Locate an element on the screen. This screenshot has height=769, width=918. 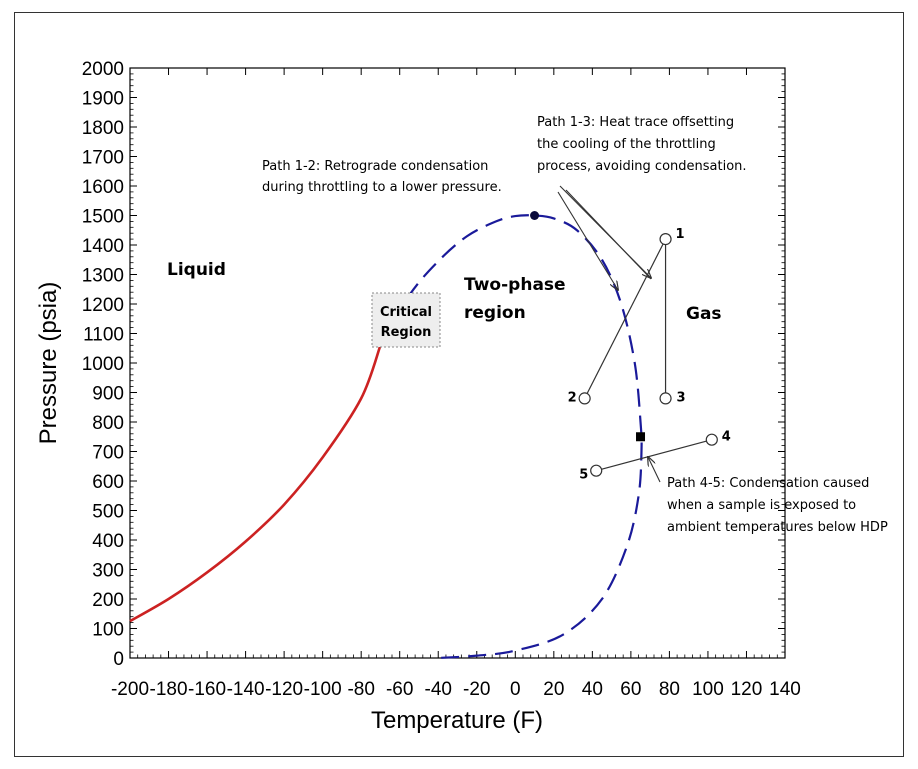
cricondenbar-marker is located at coordinates (535, 215).